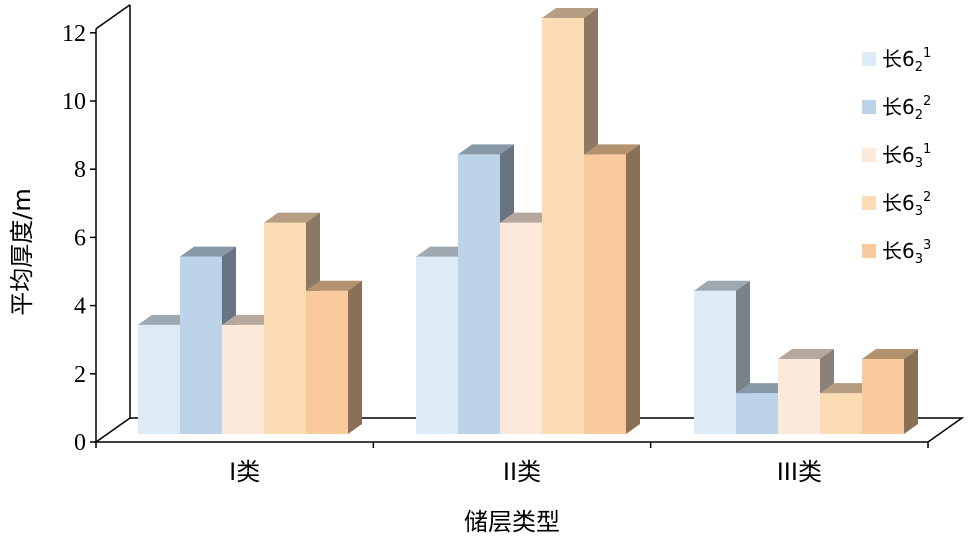 The width and height of the screenshot is (969, 536). I want to click on legend-item: 长632, so click(896, 204).